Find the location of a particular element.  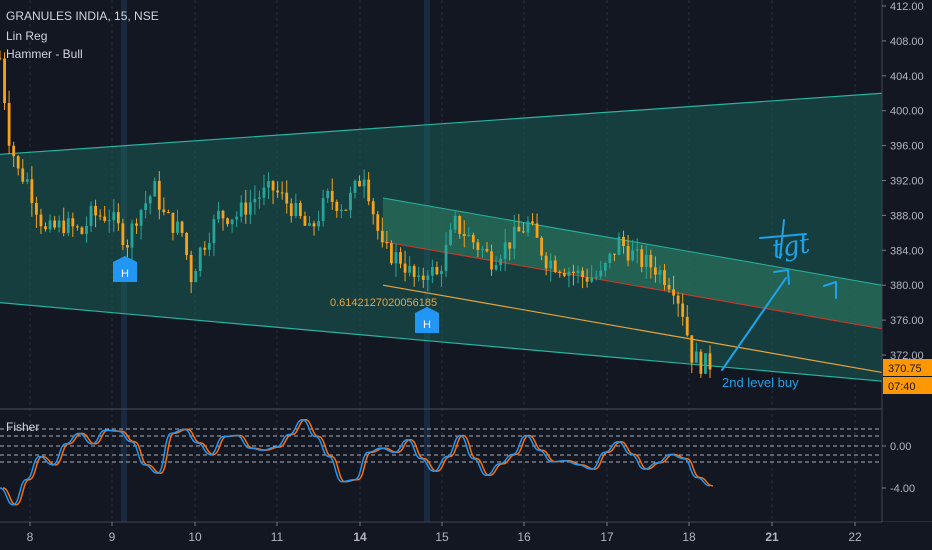

price-axis-bg is located at coordinates (907, 275).